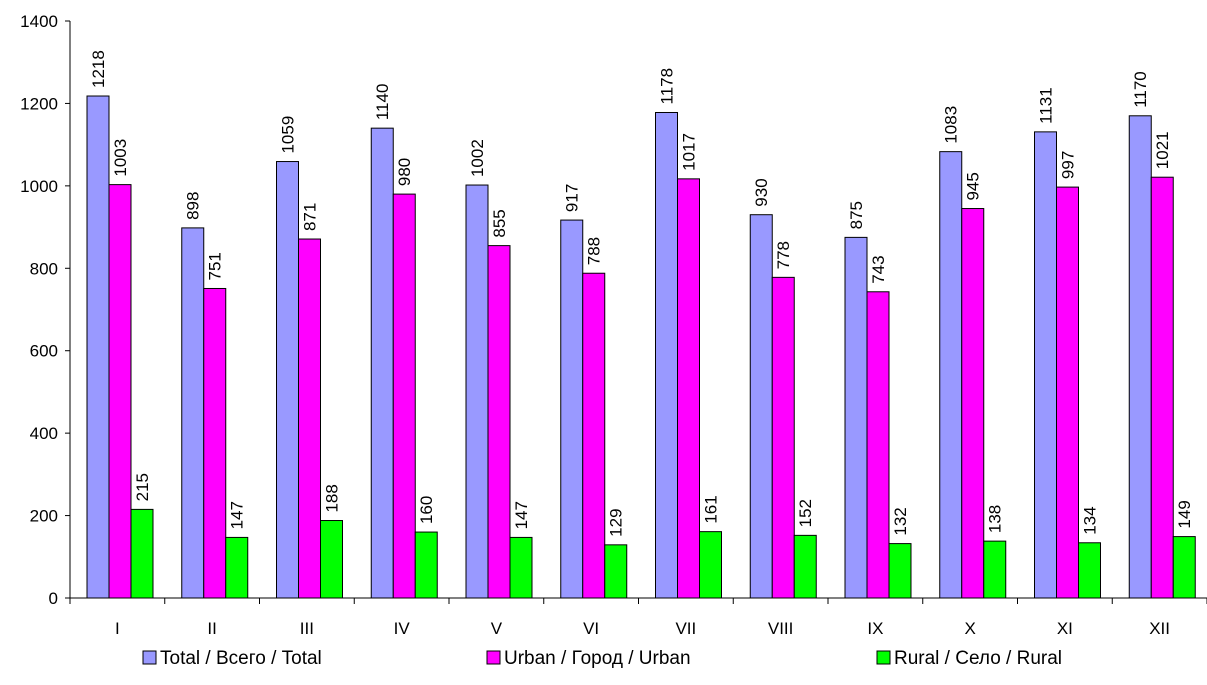  I want to click on data-label: 134, so click(1090, 520).